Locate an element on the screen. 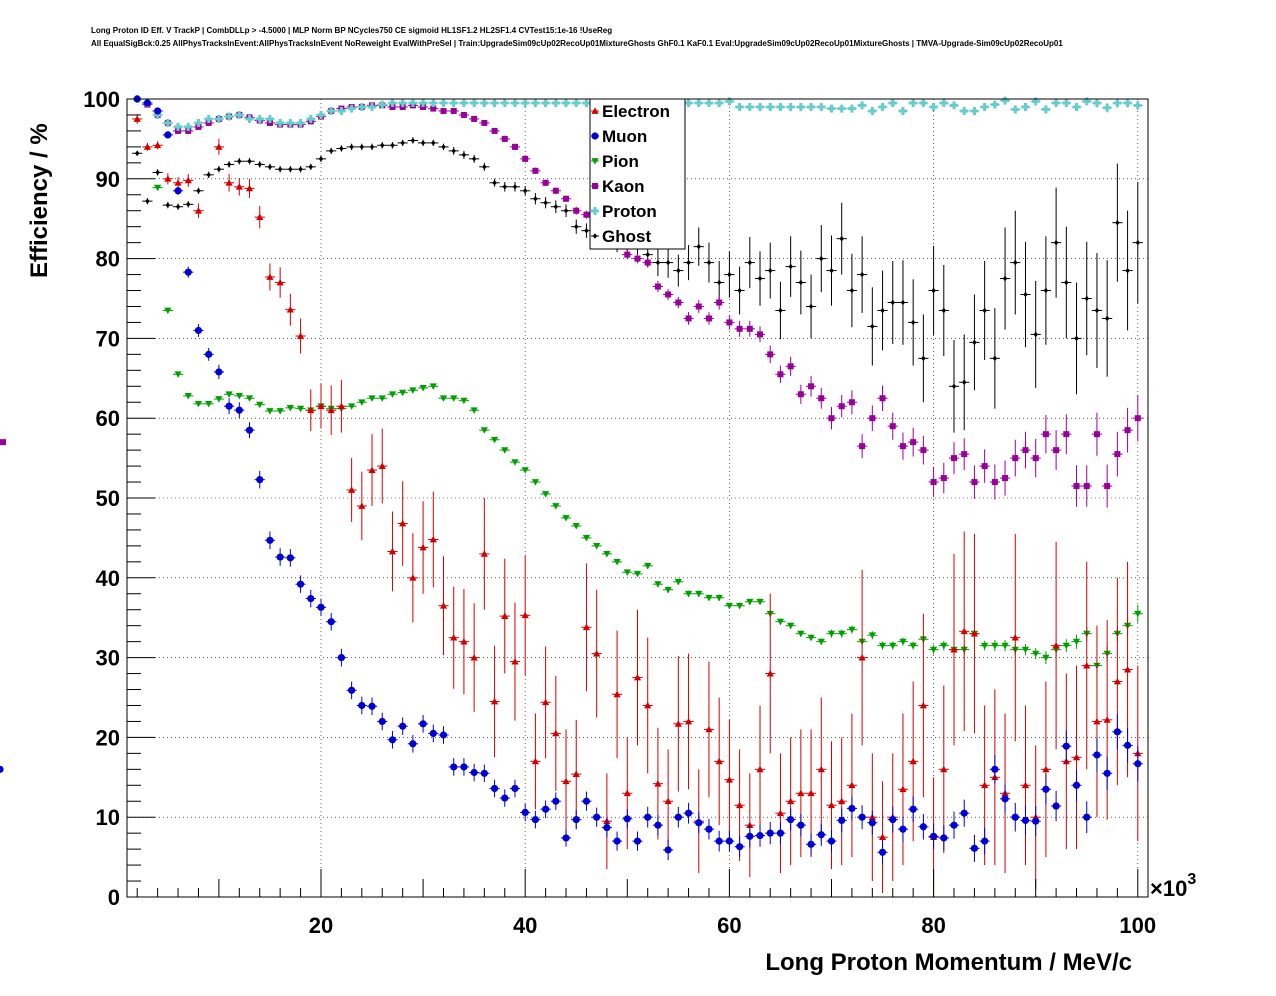 Image resolution: width=1276 pixels, height=996 pixels. y-axis-title: Efficiency / % is located at coordinates (39, 200).